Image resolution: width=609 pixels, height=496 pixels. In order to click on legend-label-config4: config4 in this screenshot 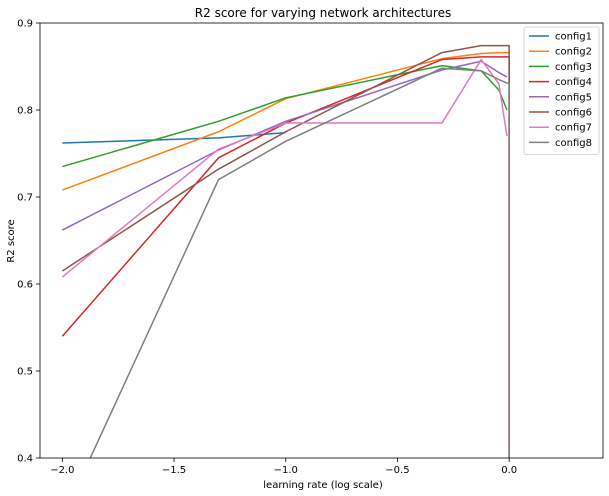, I will do `click(573, 82)`.